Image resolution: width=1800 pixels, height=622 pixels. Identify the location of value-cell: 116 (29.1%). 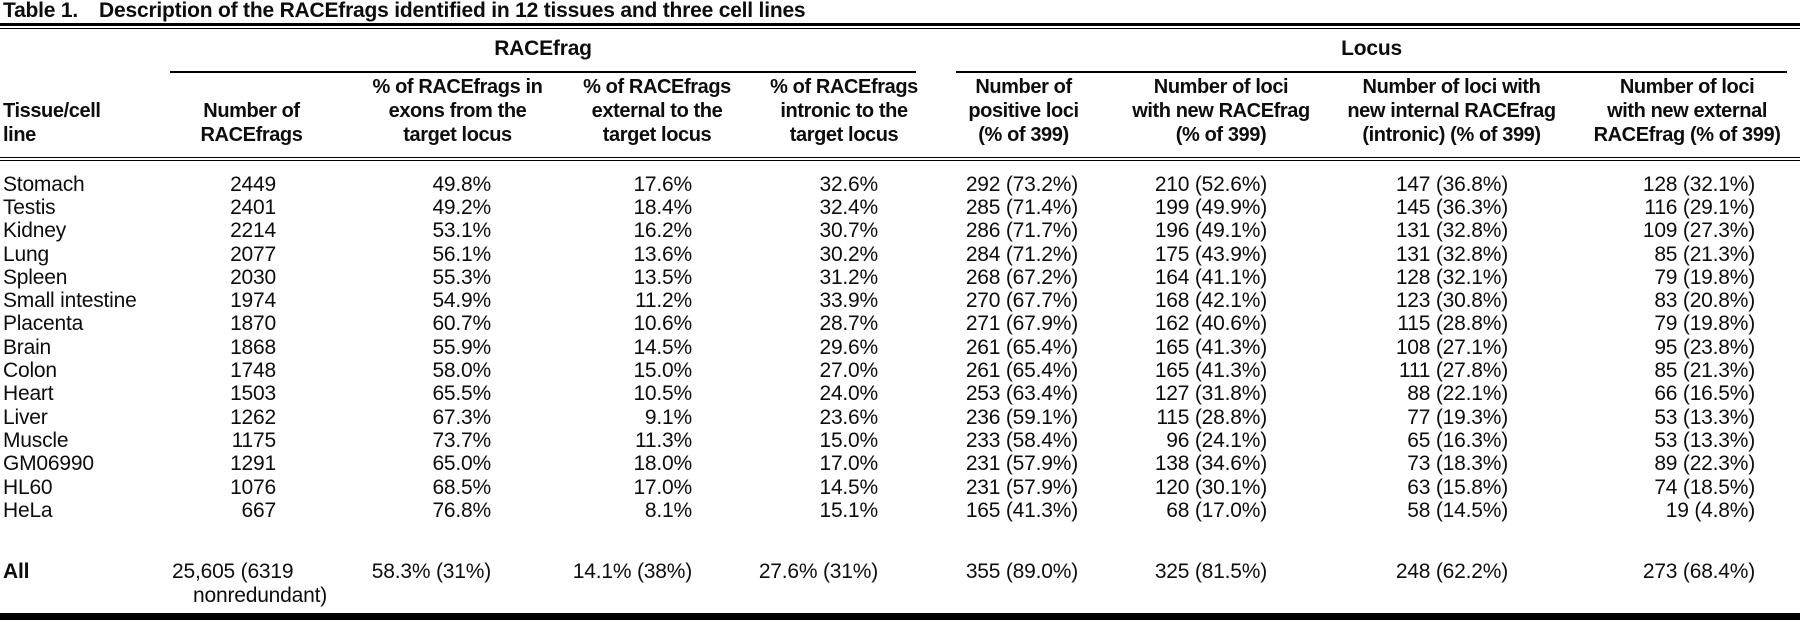
(1700, 207).